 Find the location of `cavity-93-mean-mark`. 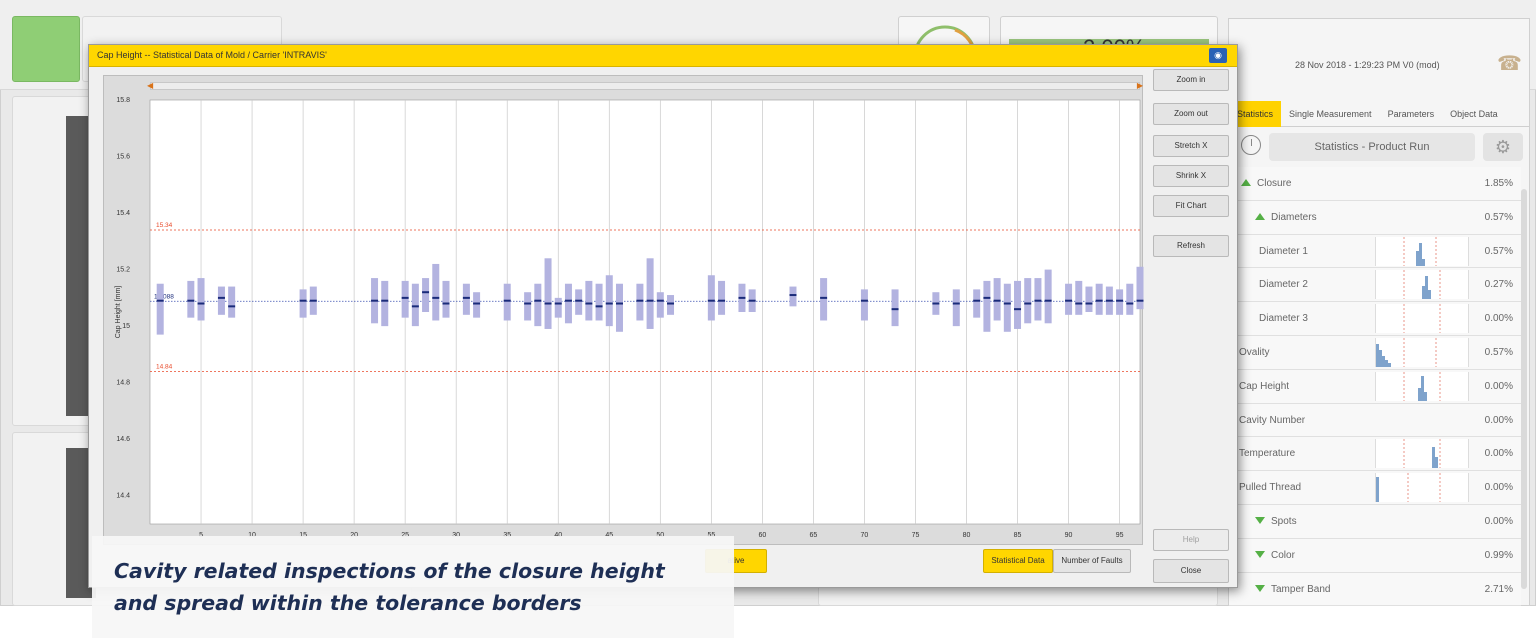

cavity-93-mean-mark is located at coordinates (1099, 300).